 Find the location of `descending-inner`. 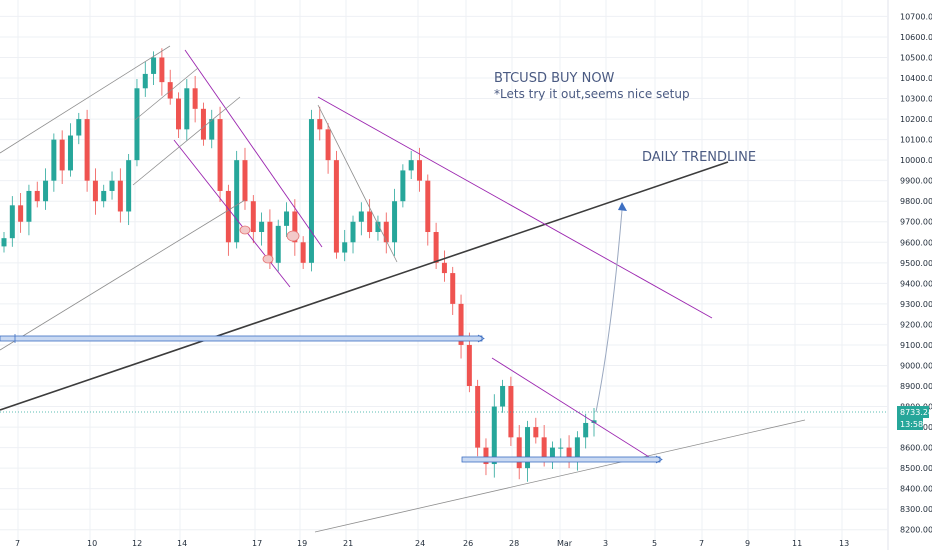

descending-inner is located at coordinates (357, 183).